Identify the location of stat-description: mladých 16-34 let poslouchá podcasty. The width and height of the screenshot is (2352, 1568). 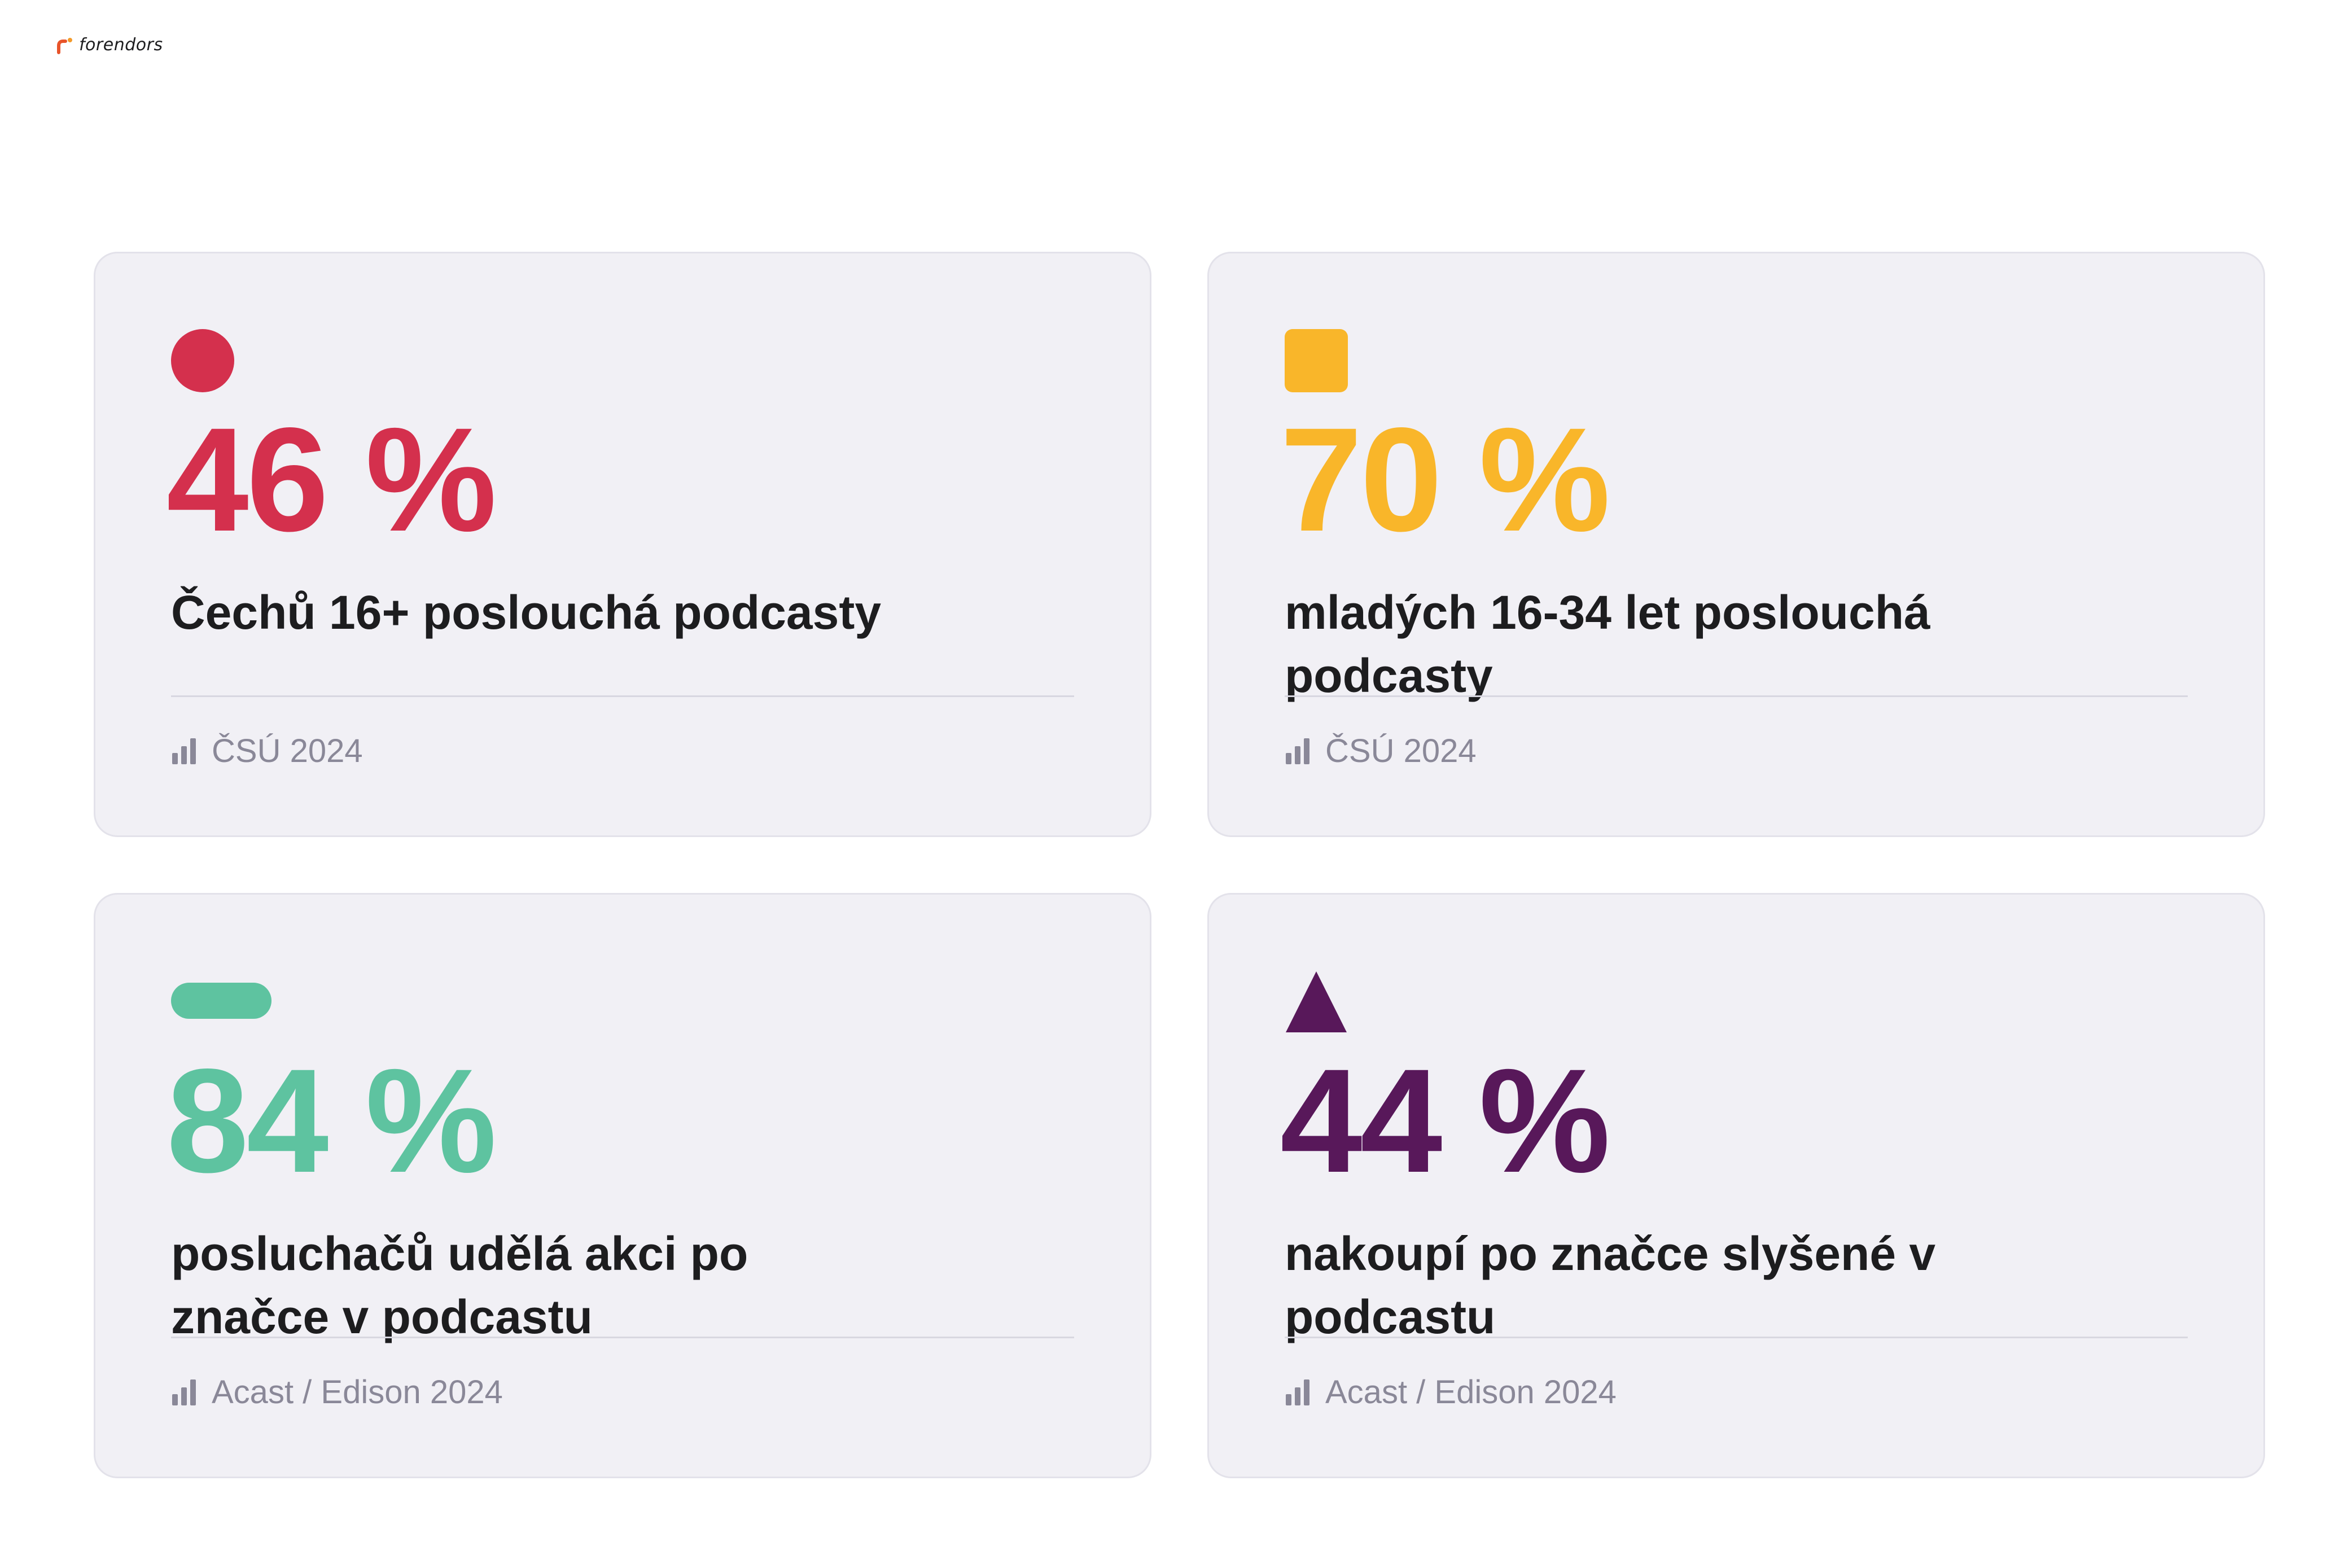
(1607, 644).